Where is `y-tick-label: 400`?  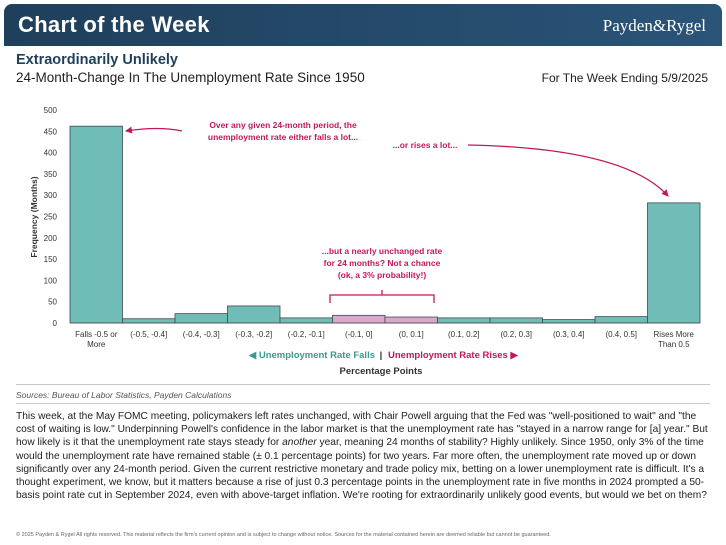
y-tick-label: 400 is located at coordinates (51, 153).